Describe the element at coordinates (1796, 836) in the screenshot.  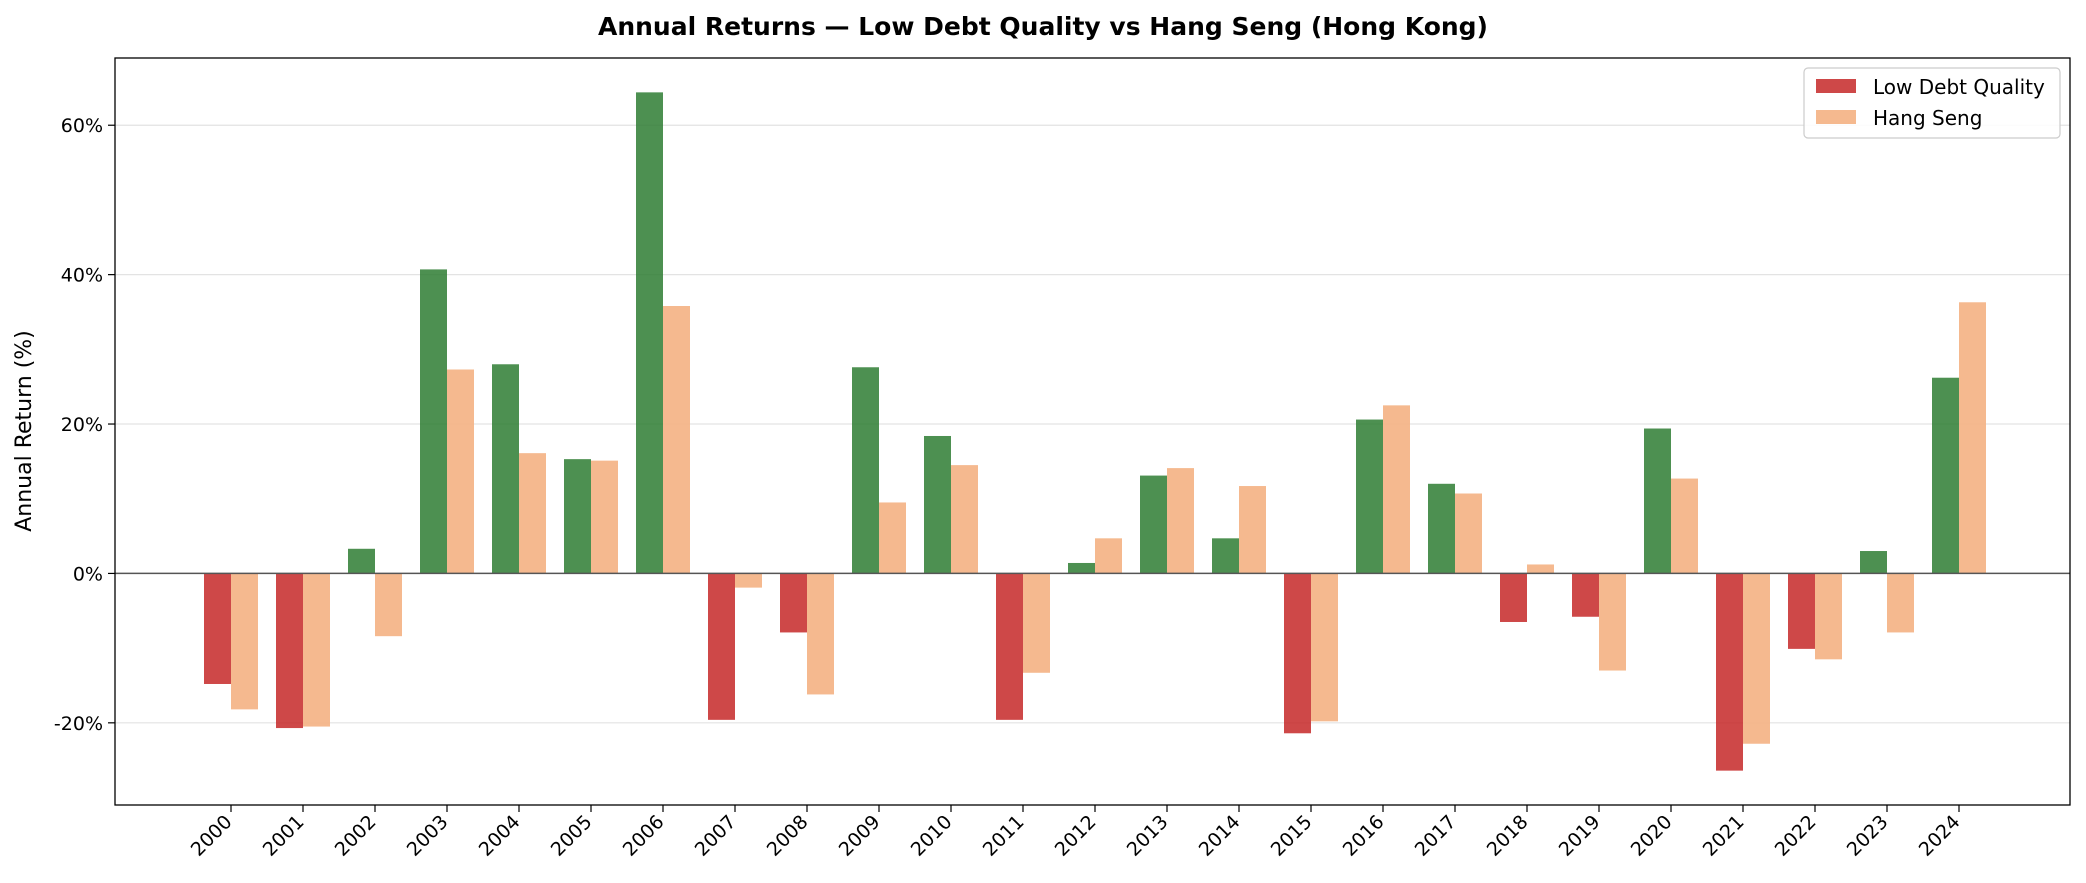
I see `x-tick-label: 2022` at that location.